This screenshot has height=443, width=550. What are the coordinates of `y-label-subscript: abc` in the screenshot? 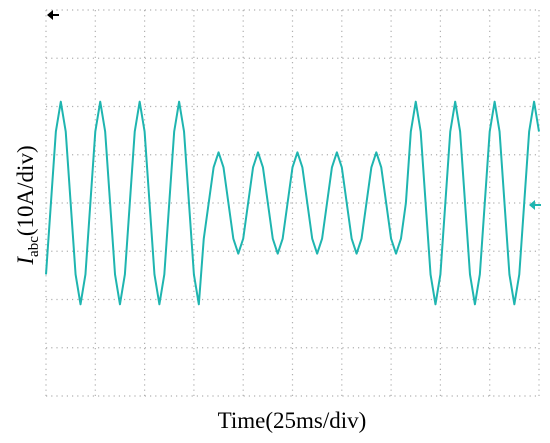 It's located at (34, 246).